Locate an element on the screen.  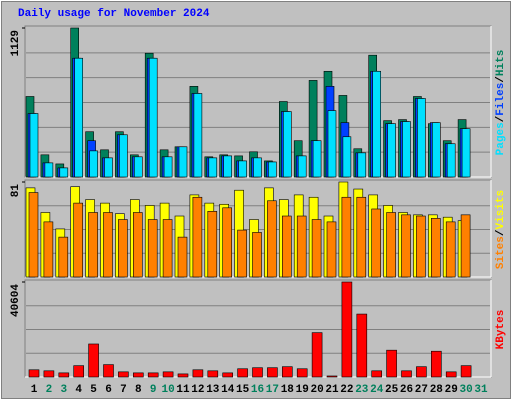
x-tick-label: 28 is located at coordinates (437, 390).